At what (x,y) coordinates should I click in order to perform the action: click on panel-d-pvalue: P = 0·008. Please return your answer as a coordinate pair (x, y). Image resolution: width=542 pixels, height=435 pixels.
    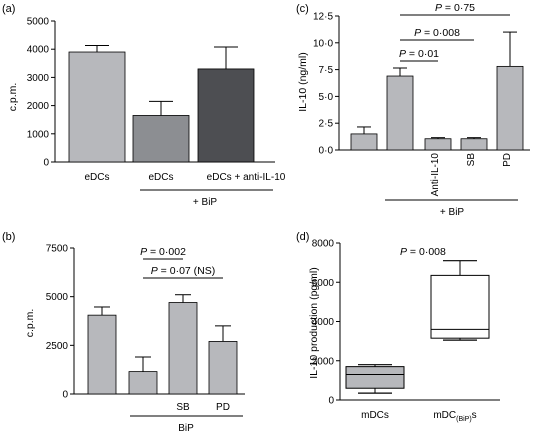
    Looking at the image, I should click on (423, 252).